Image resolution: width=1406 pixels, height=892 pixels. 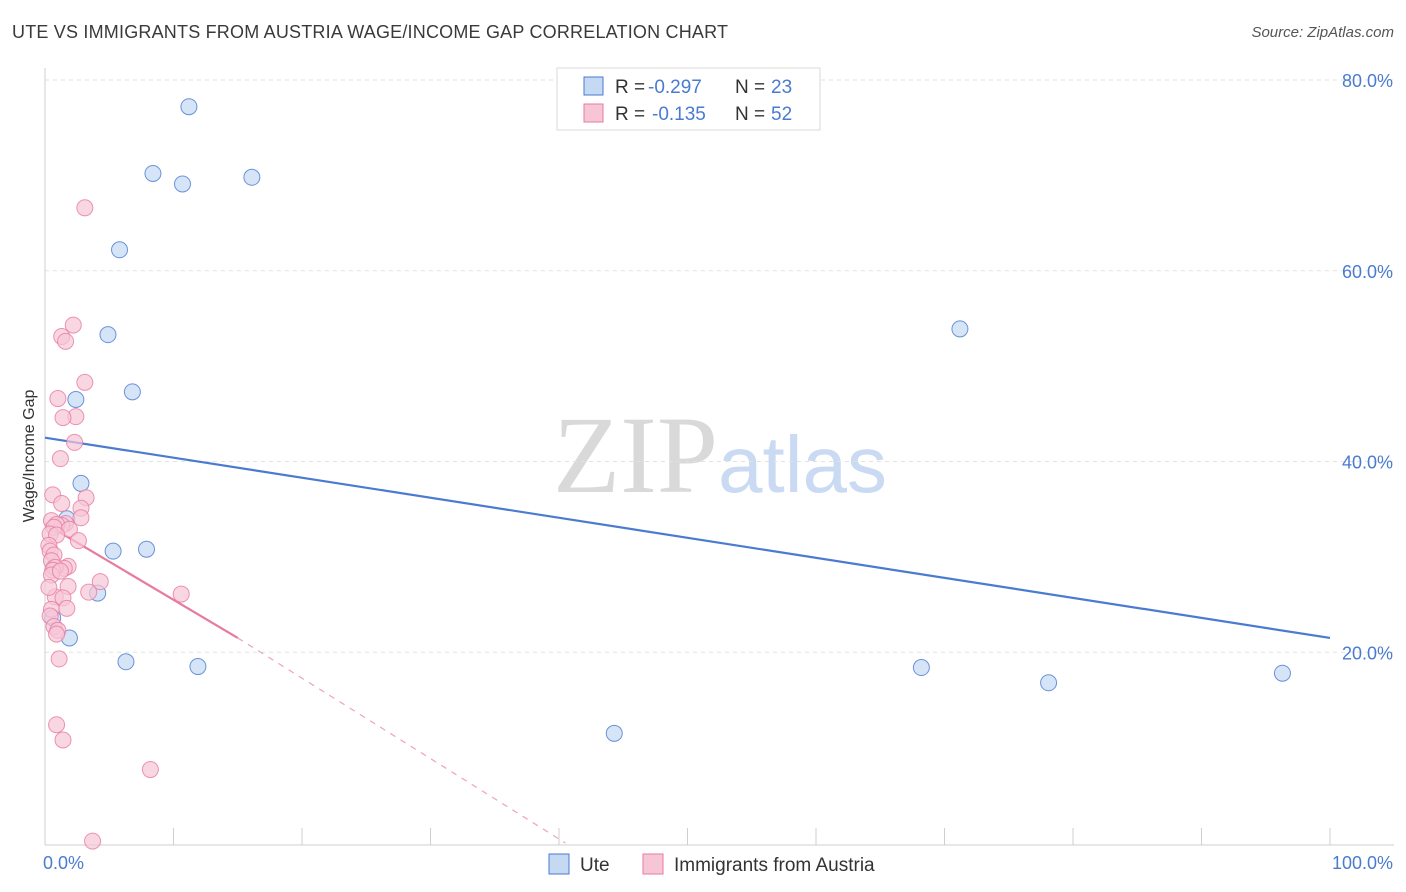 I want to click on y-axis-label: Wage/Income Gap, so click(x=29, y=456).